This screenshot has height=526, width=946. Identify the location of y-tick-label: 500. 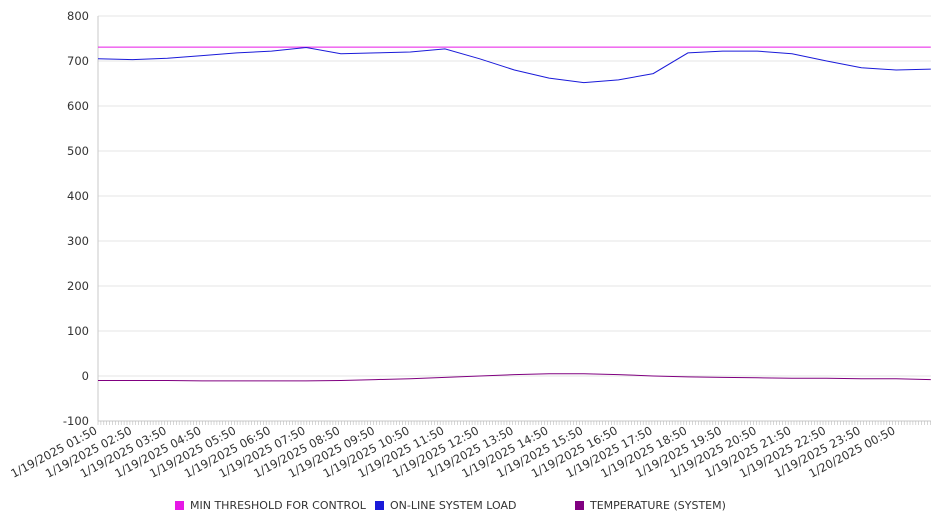
(78, 151).